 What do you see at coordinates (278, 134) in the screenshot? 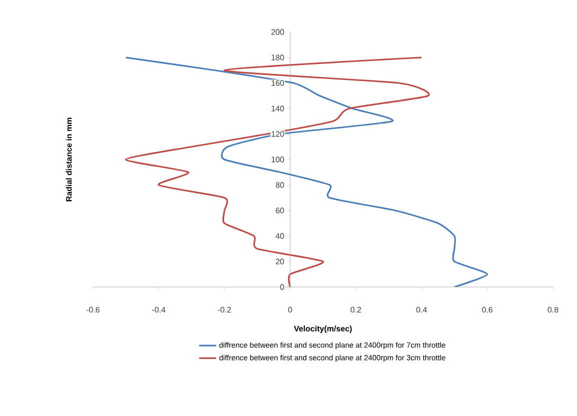
I see `y-tick-label: 120` at bounding box center [278, 134].